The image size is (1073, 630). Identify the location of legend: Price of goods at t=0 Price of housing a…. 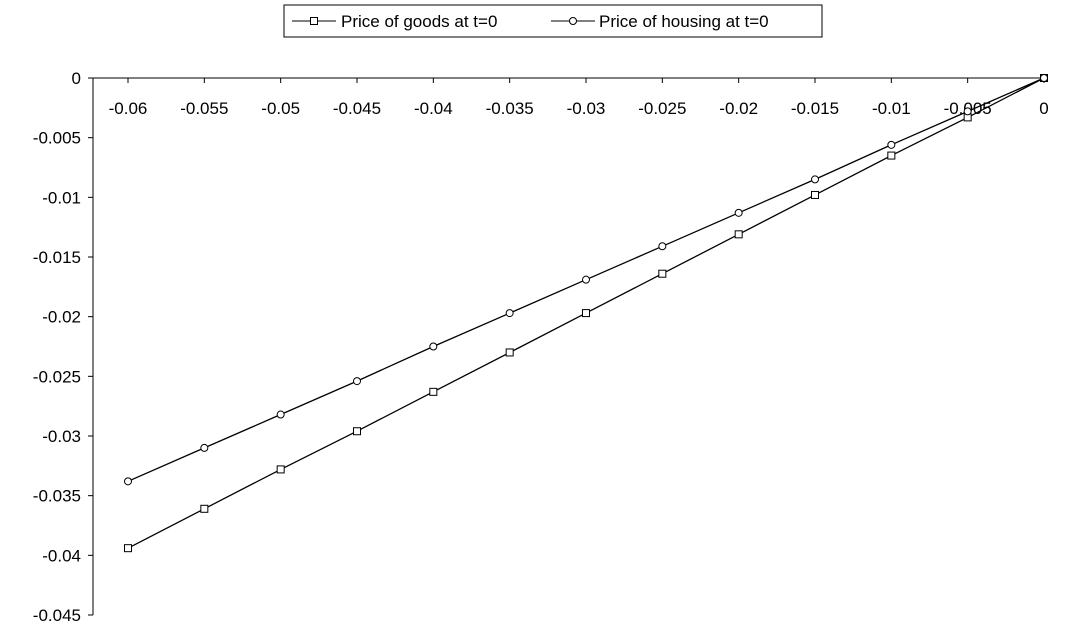
(553, 21).